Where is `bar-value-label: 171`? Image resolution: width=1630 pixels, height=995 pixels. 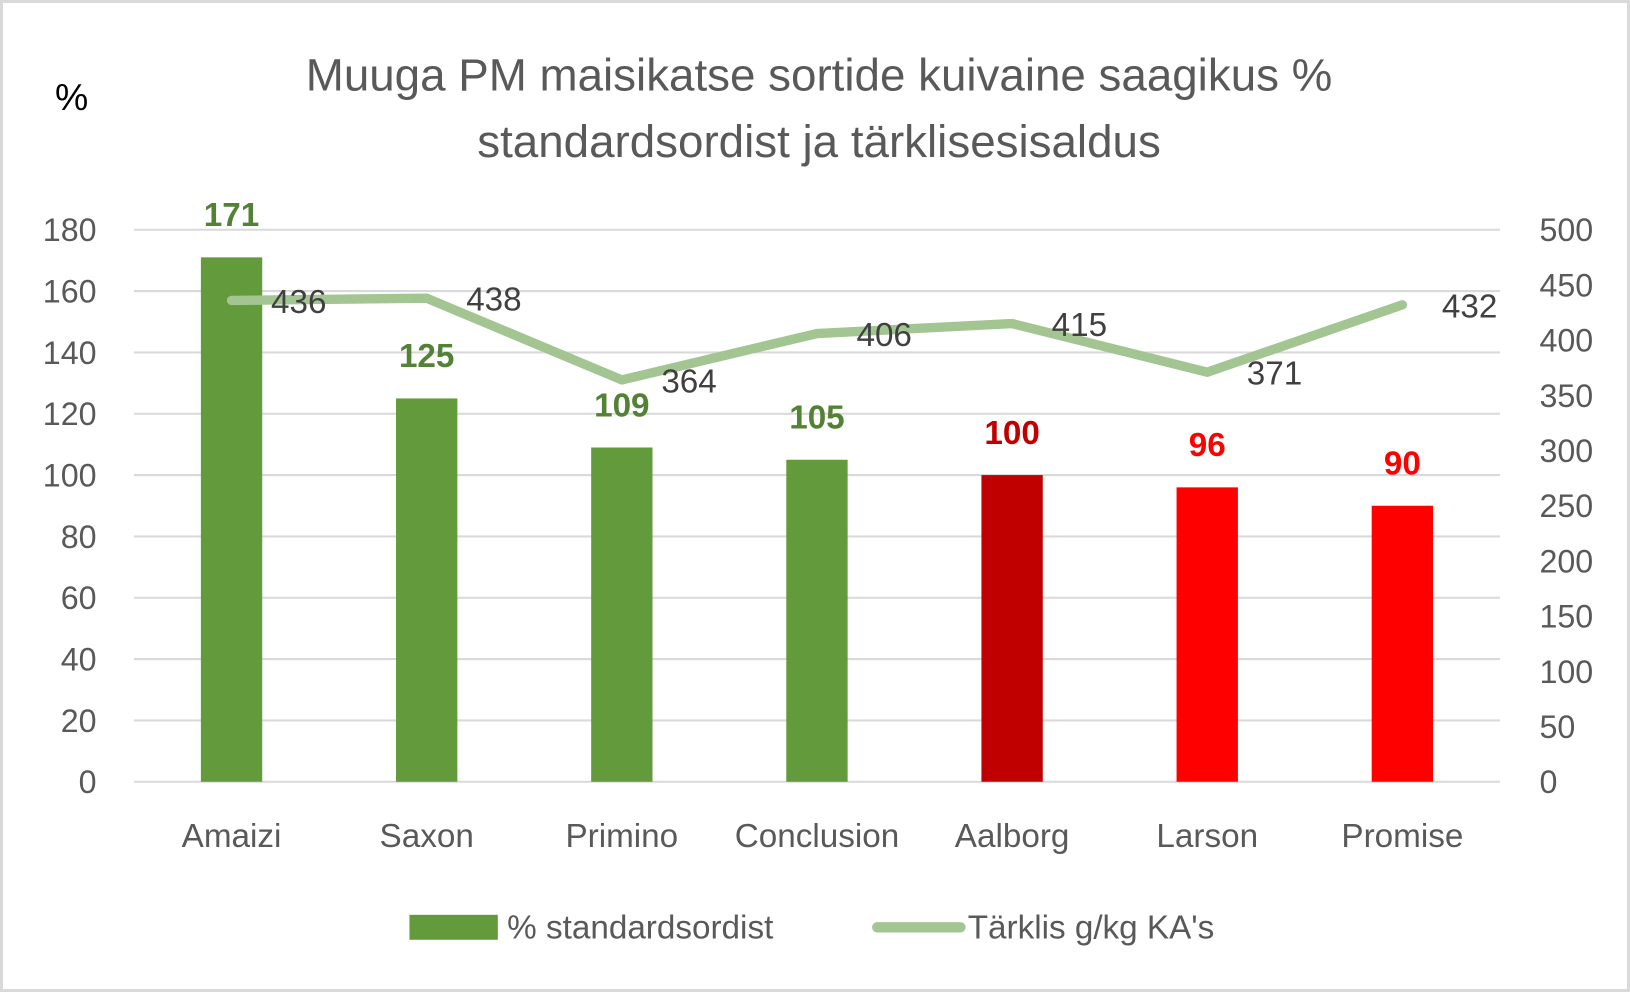
bar-value-label: 171 is located at coordinates (231, 215).